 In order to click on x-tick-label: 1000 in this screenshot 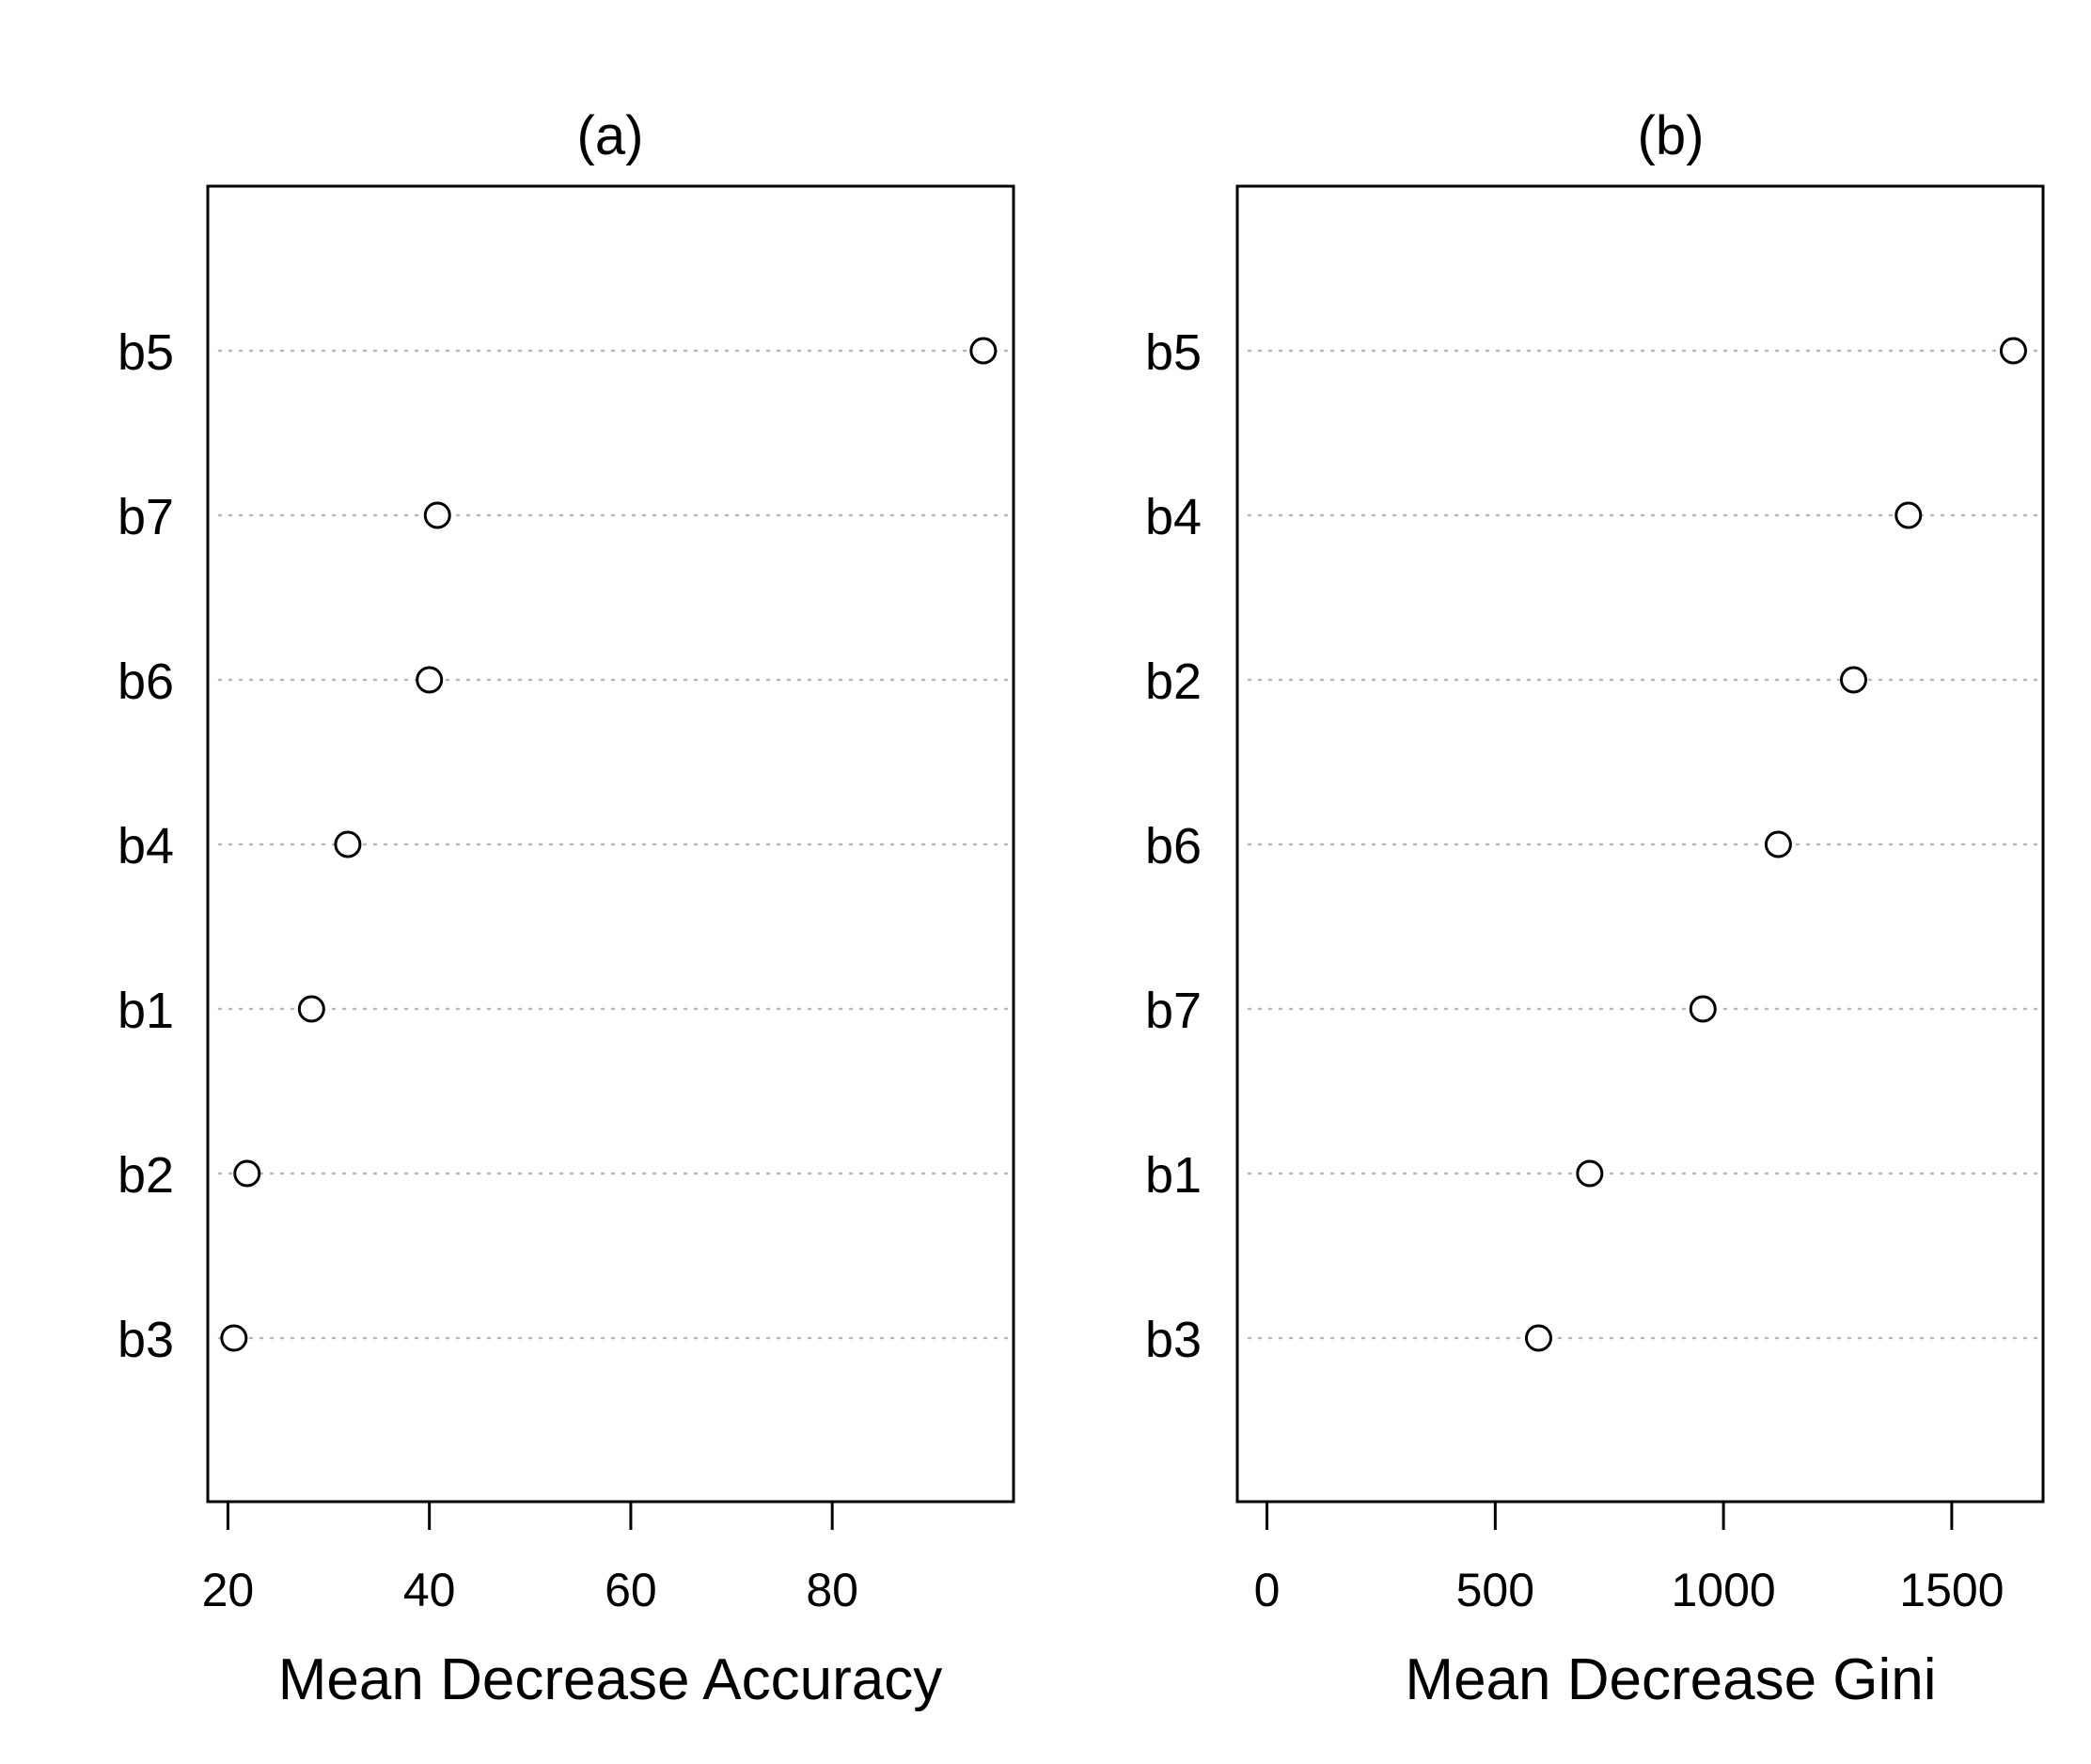, I will do `click(1723, 1590)`.